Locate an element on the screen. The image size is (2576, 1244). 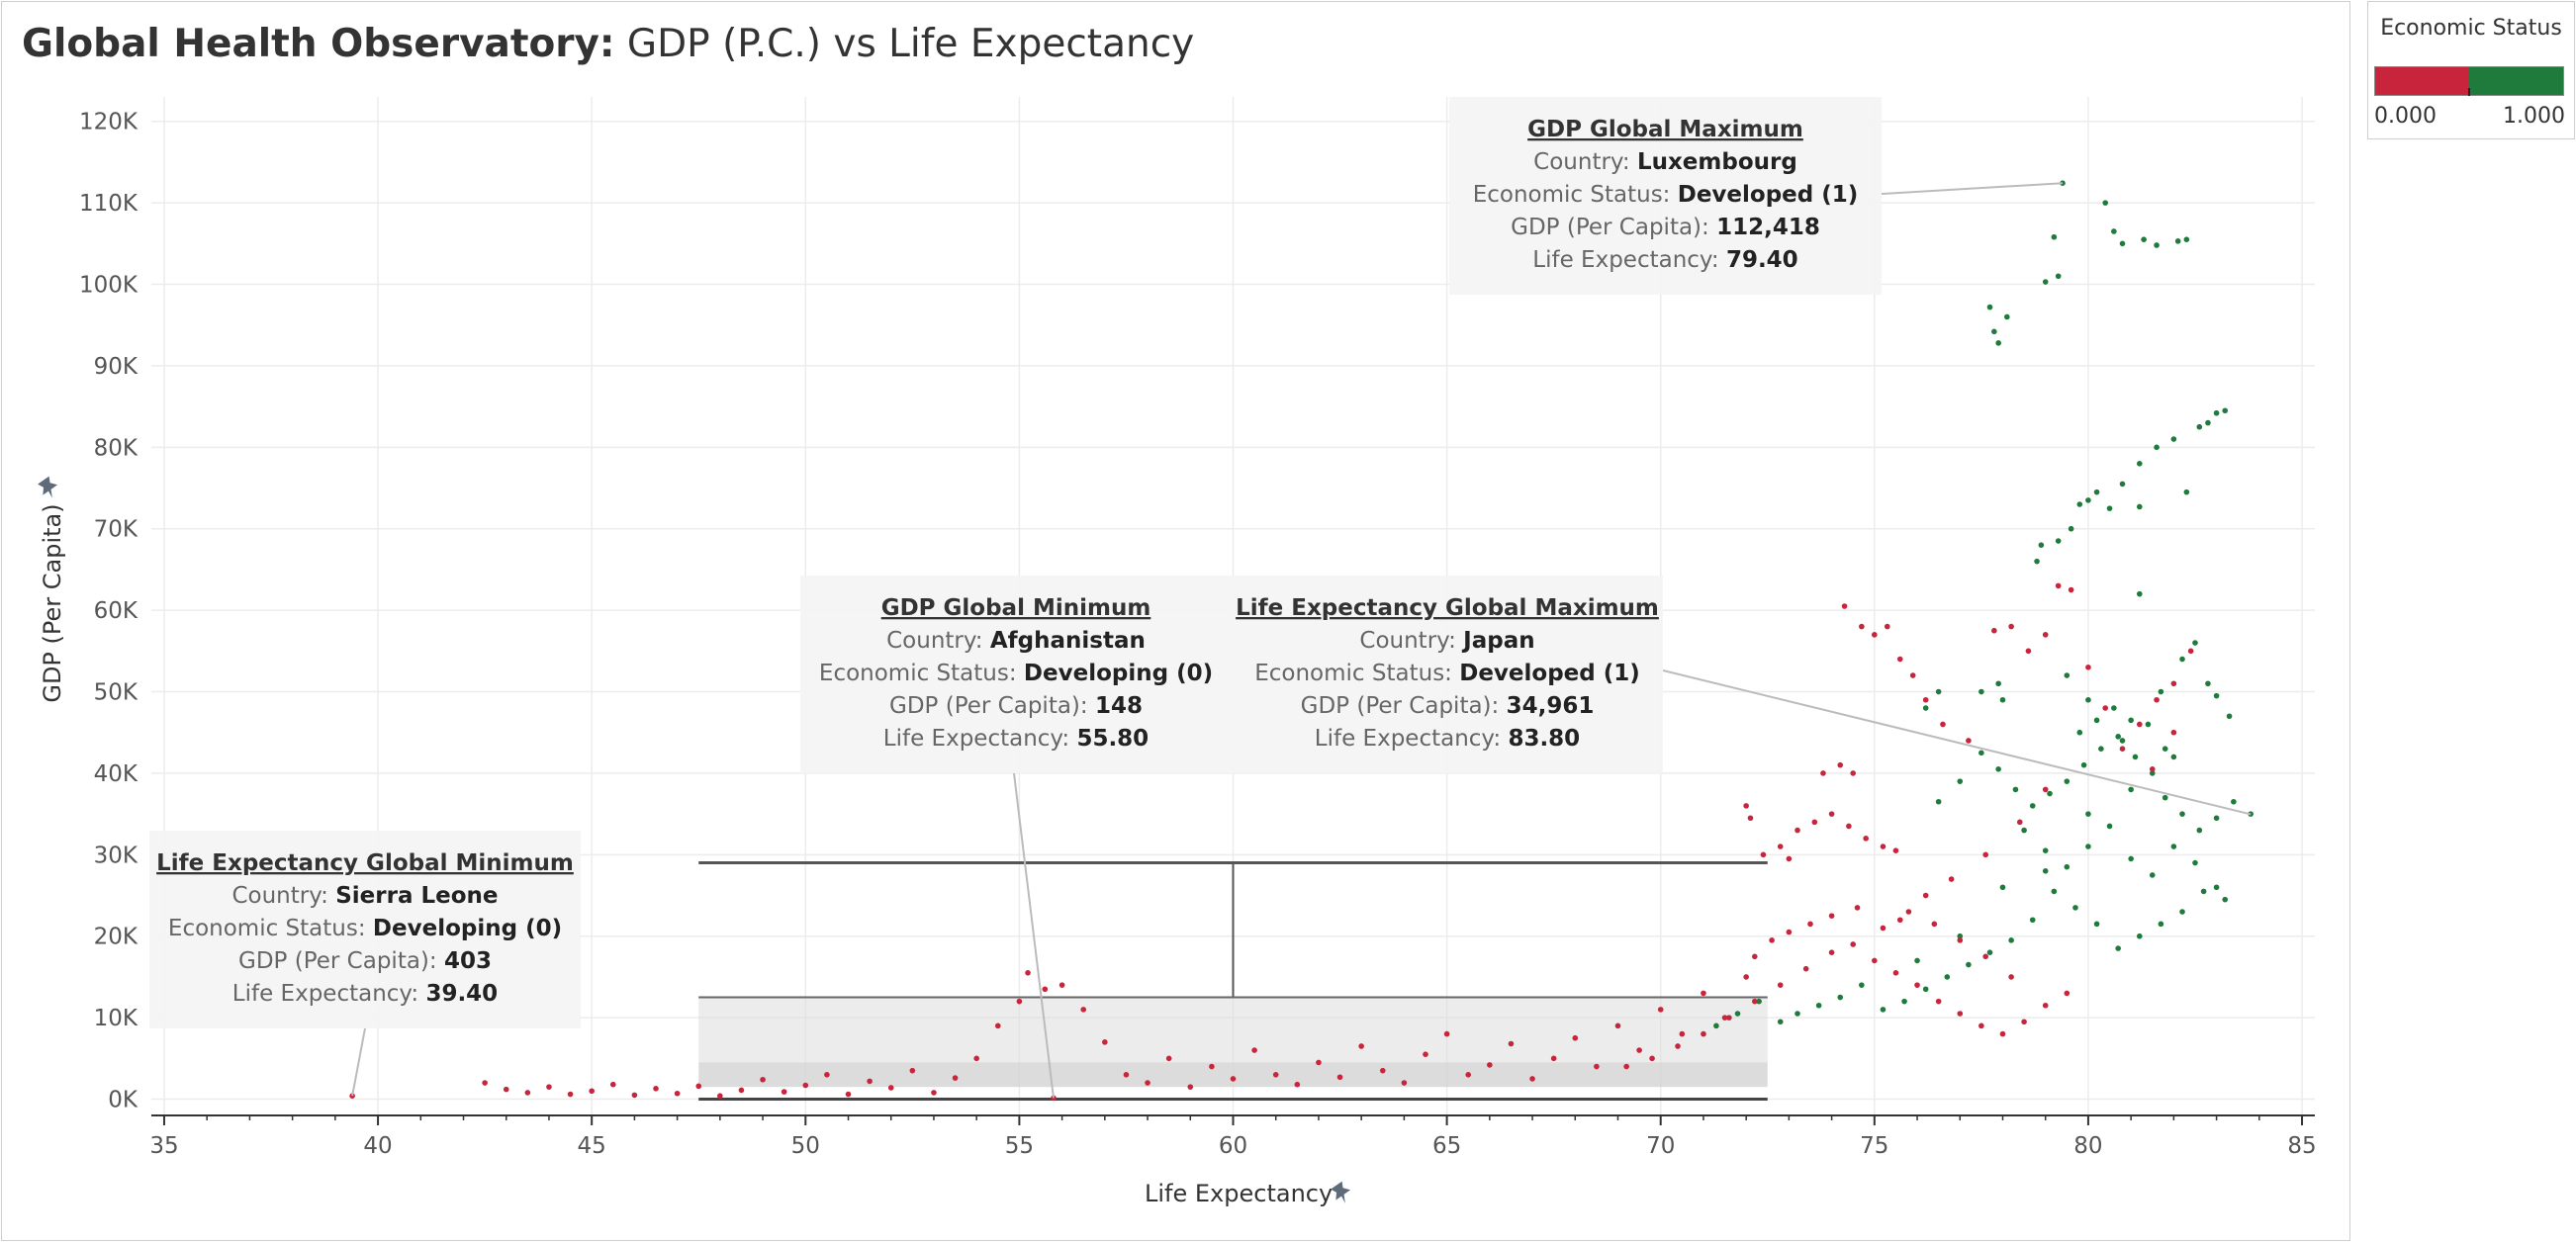
annotation-value: 83.80 is located at coordinates (1544, 739).